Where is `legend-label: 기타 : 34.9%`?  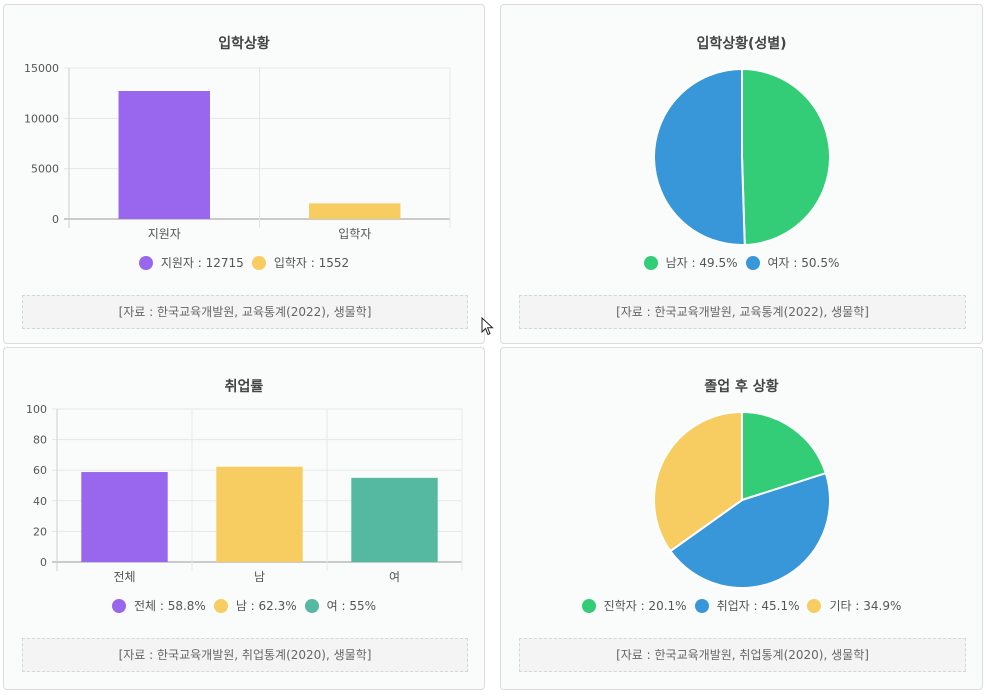
legend-label: 기타 : 34.9% is located at coordinates (865, 606).